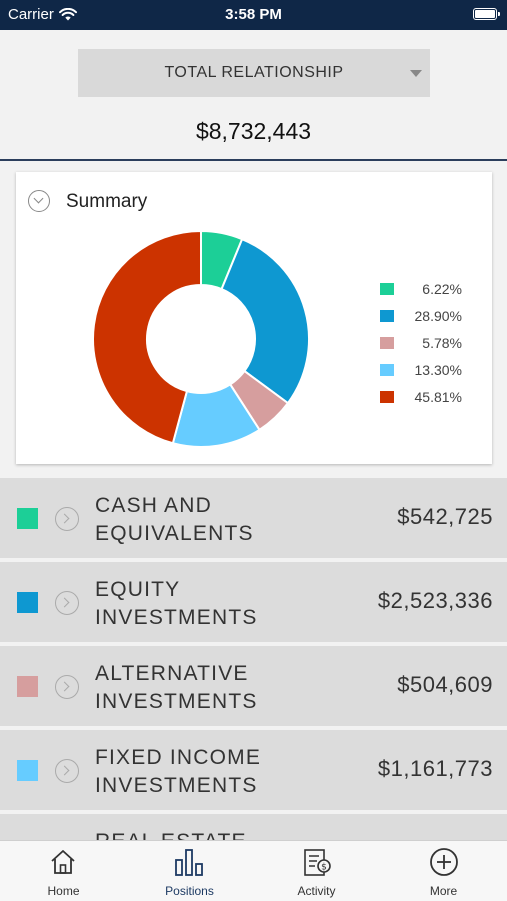 This screenshot has width=507, height=901. Describe the element at coordinates (107, 201) in the screenshot. I see `summary-title: Summary` at that location.